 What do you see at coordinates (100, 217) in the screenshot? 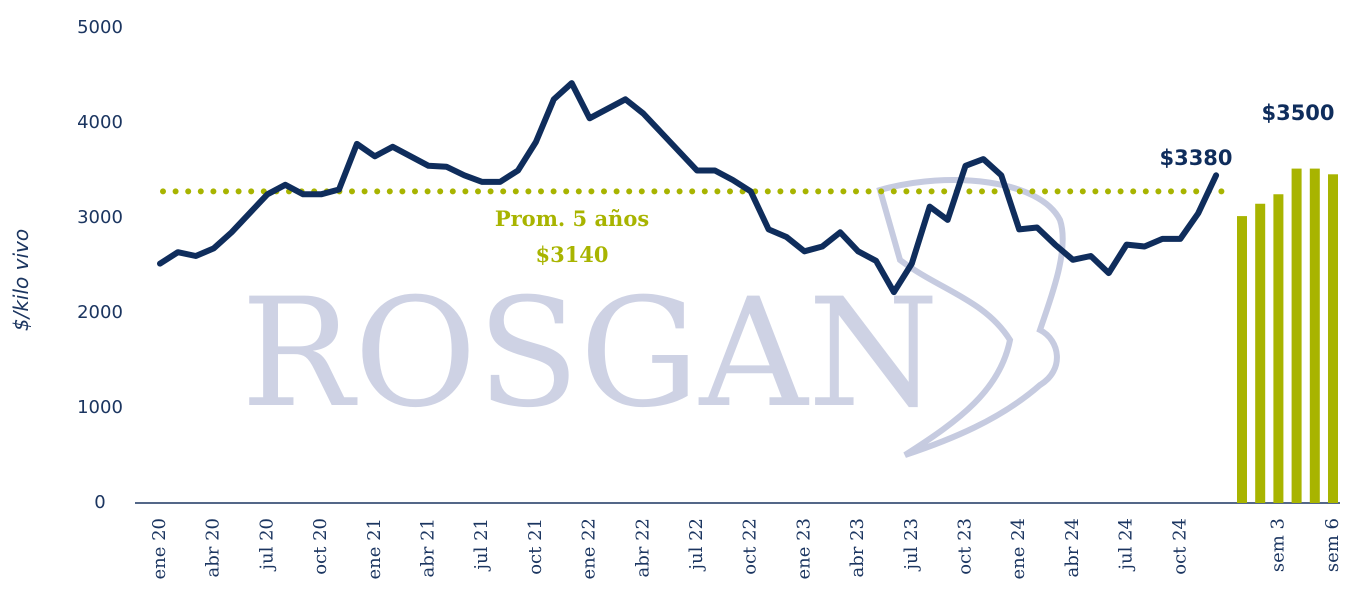
I see `y-tick-label: 3000` at bounding box center [100, 217].